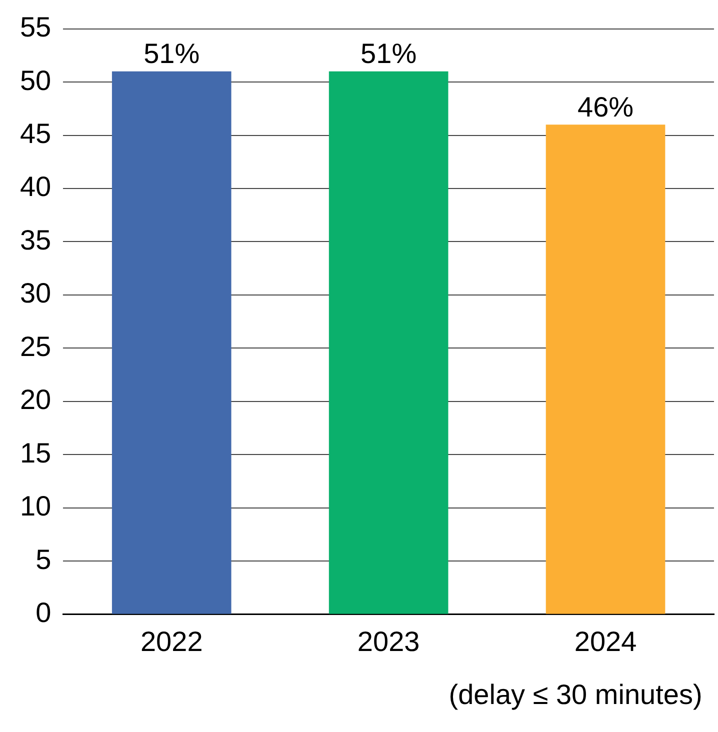 The image size is (718, 732). Describe the element at coordinates (44, 612) in the screenshot. I see `y-tick-label: 0` at that location.